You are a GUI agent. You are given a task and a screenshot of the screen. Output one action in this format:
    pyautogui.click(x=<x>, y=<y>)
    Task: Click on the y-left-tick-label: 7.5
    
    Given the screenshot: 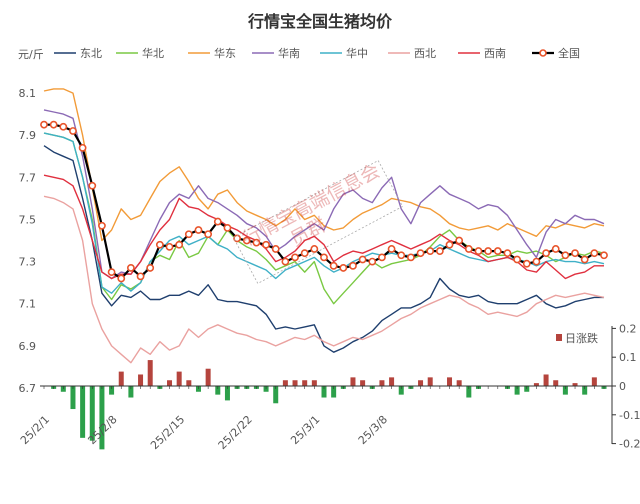 What is the action you would take?
    pyautogui.click(x=28, y=219)
    